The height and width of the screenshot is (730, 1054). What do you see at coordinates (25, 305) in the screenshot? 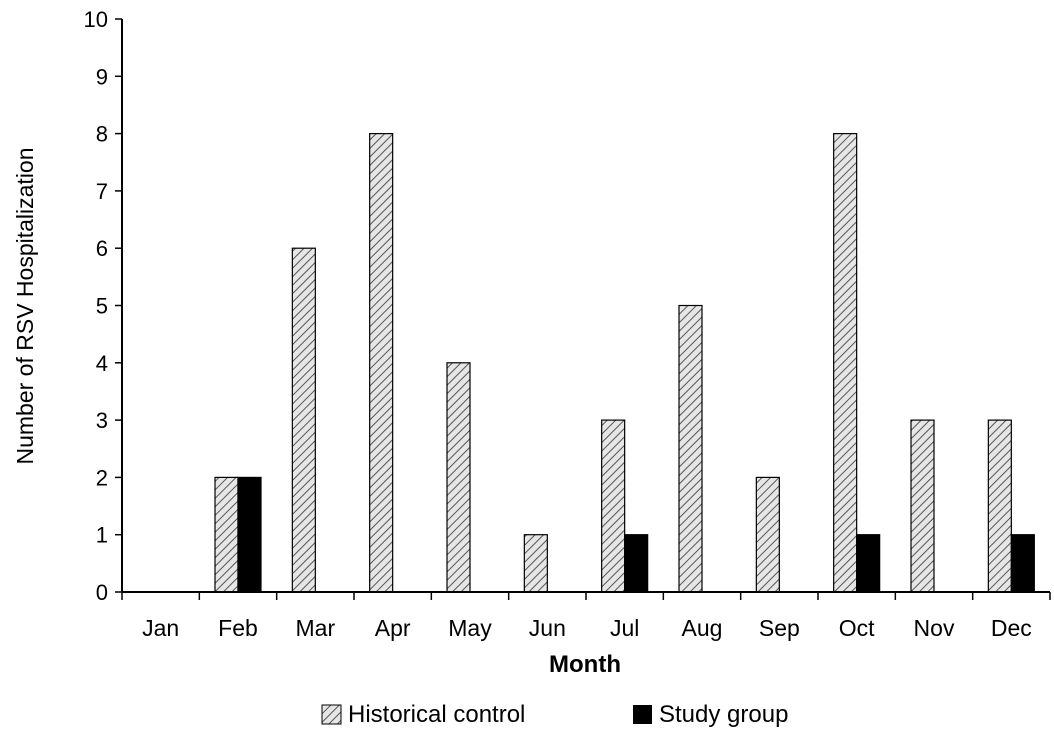
I see `y-axis-title: Number of RSV Hospitalization` at bounding box center [25, 305].